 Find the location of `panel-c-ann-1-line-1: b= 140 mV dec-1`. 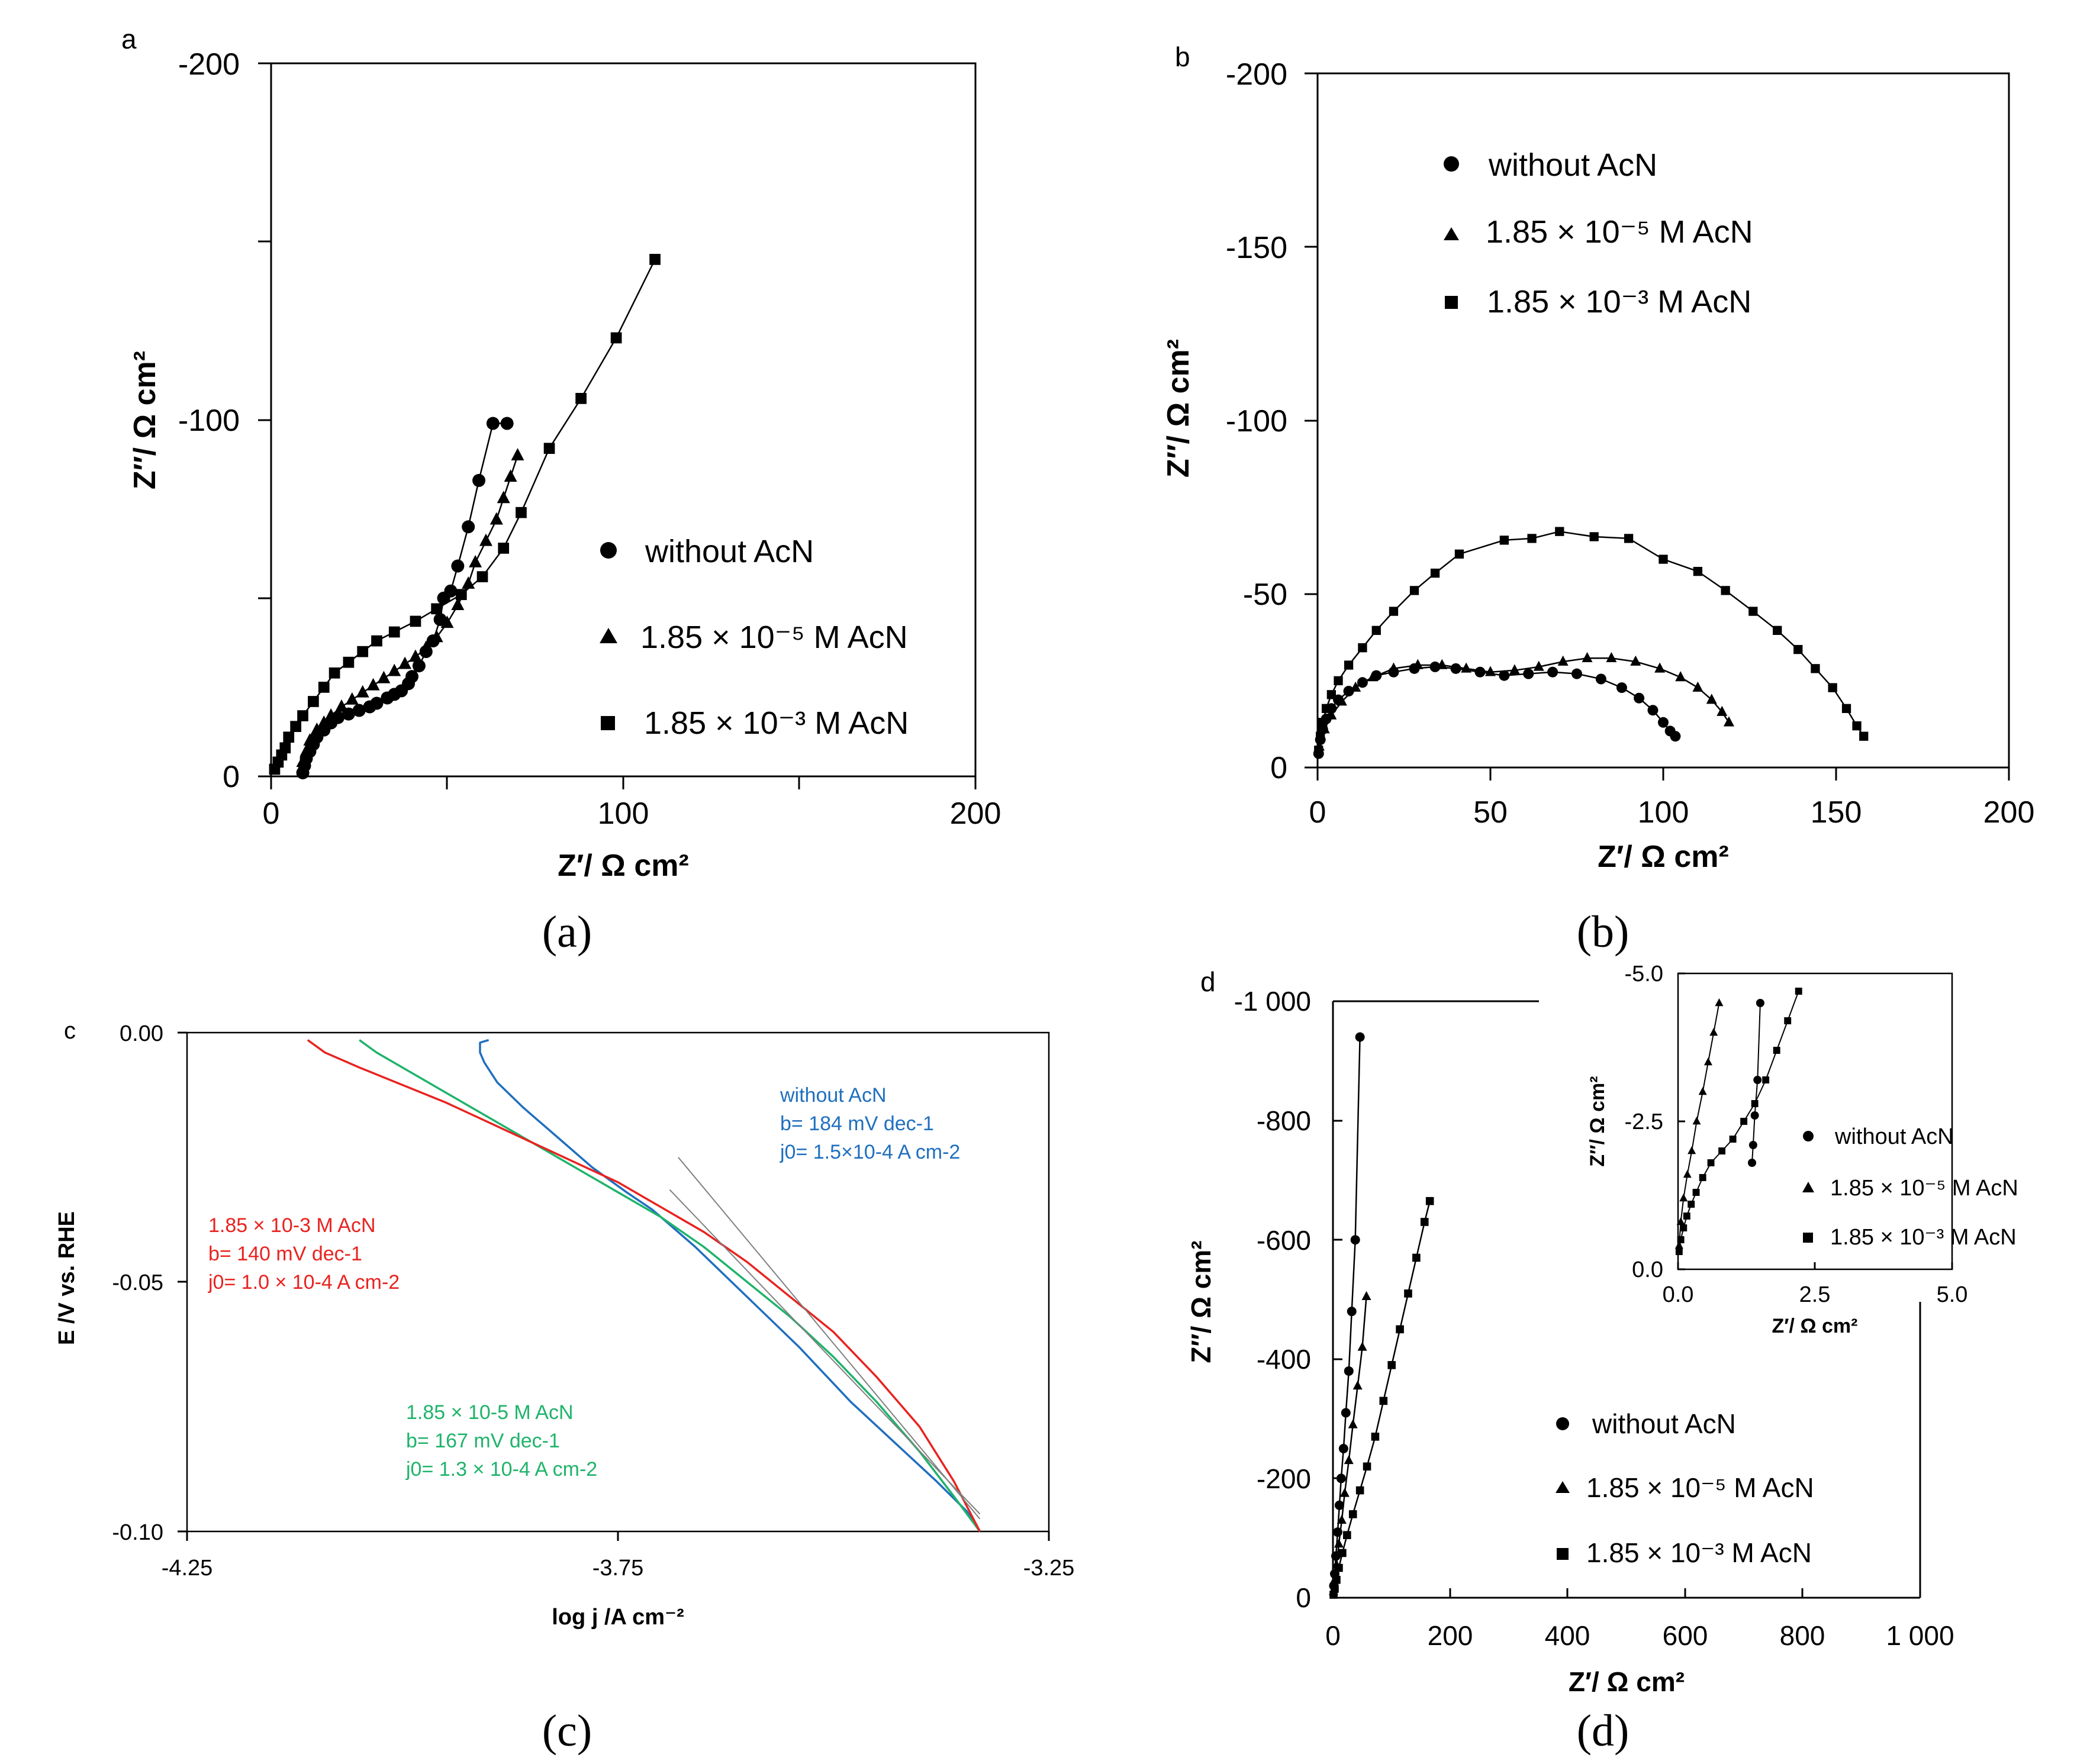

panel-c-ann-1-line-1: b= 140 mV dec-1 is located at coordinates (285, 1254).